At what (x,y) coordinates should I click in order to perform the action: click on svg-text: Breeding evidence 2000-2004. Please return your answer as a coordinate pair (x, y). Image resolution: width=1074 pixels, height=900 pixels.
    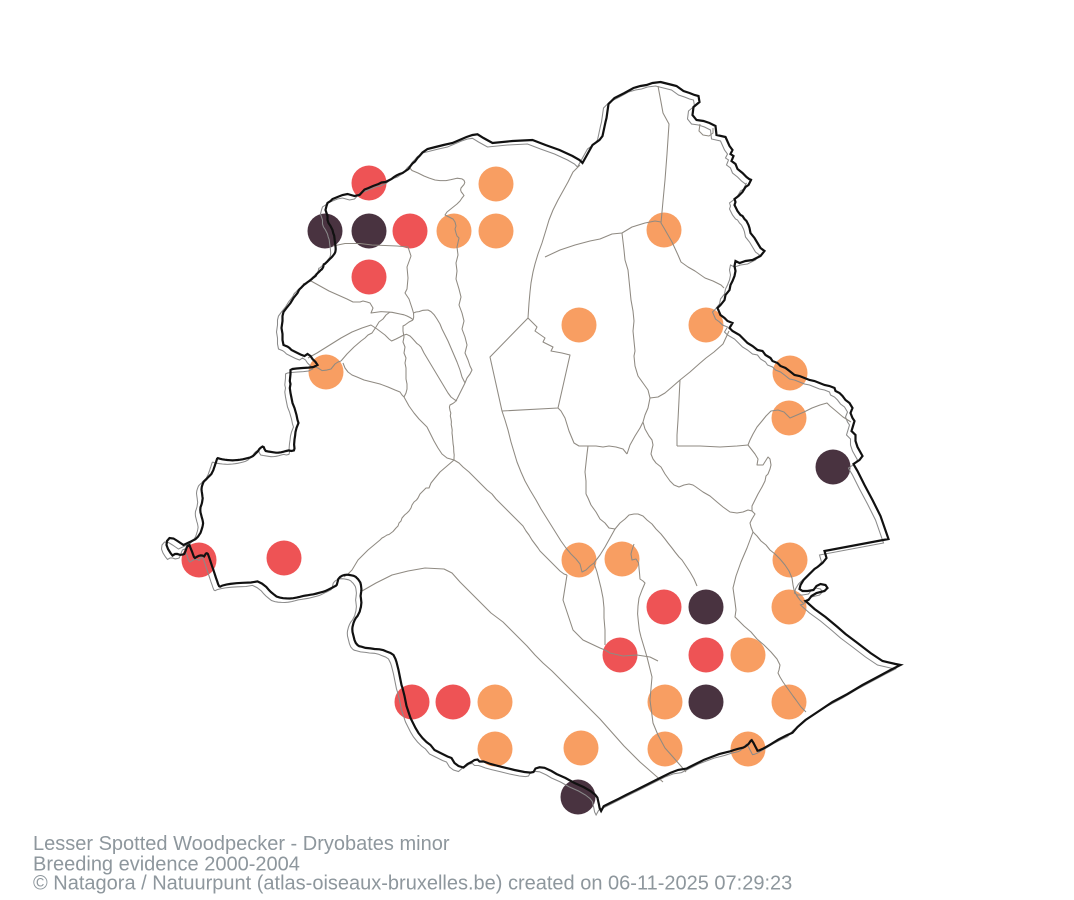
    Looking at the image, I should click on (166, 865).